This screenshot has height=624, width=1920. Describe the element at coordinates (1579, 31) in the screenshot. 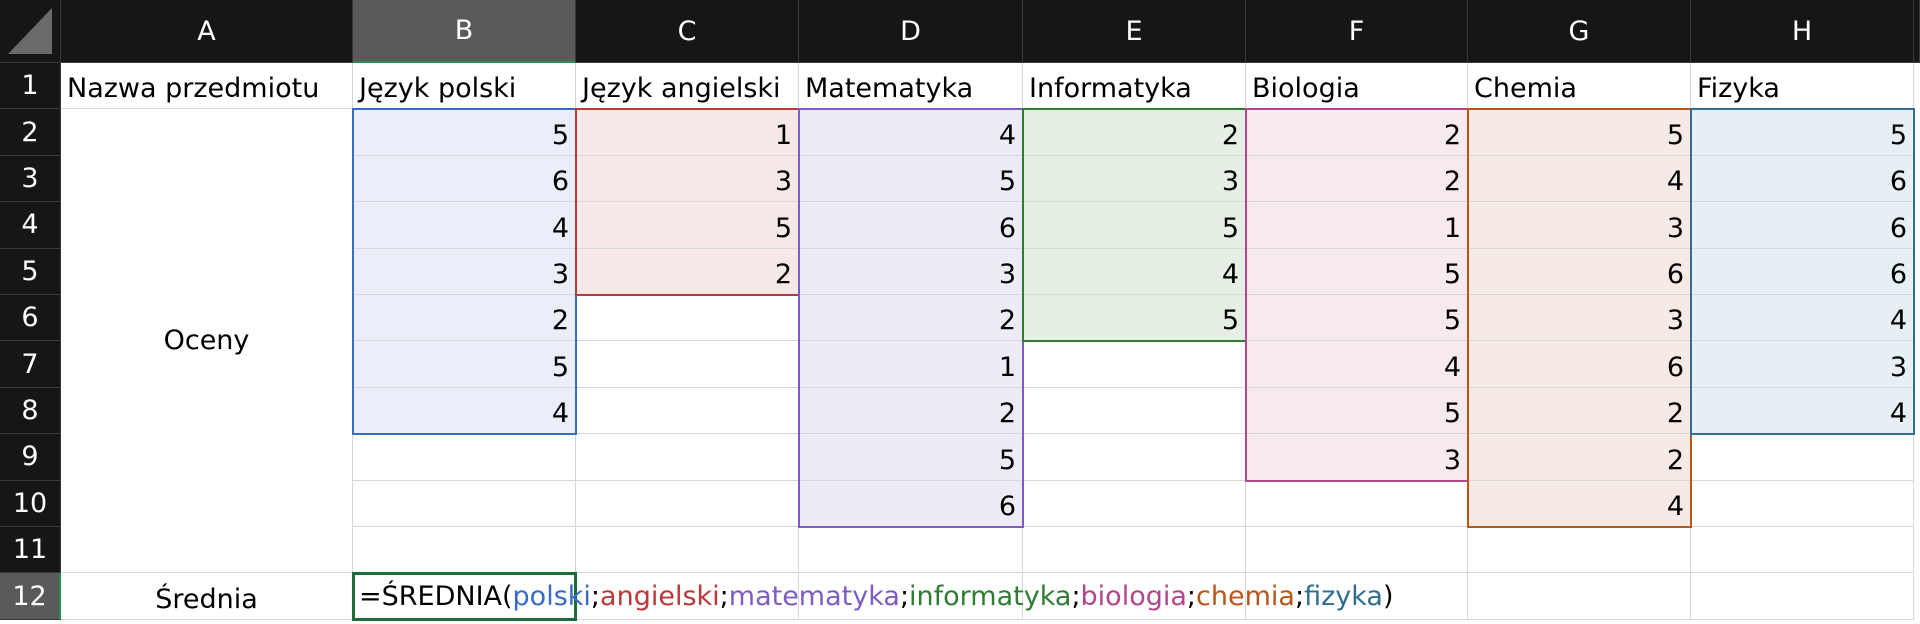

I see `column-header-g: G` at that location.